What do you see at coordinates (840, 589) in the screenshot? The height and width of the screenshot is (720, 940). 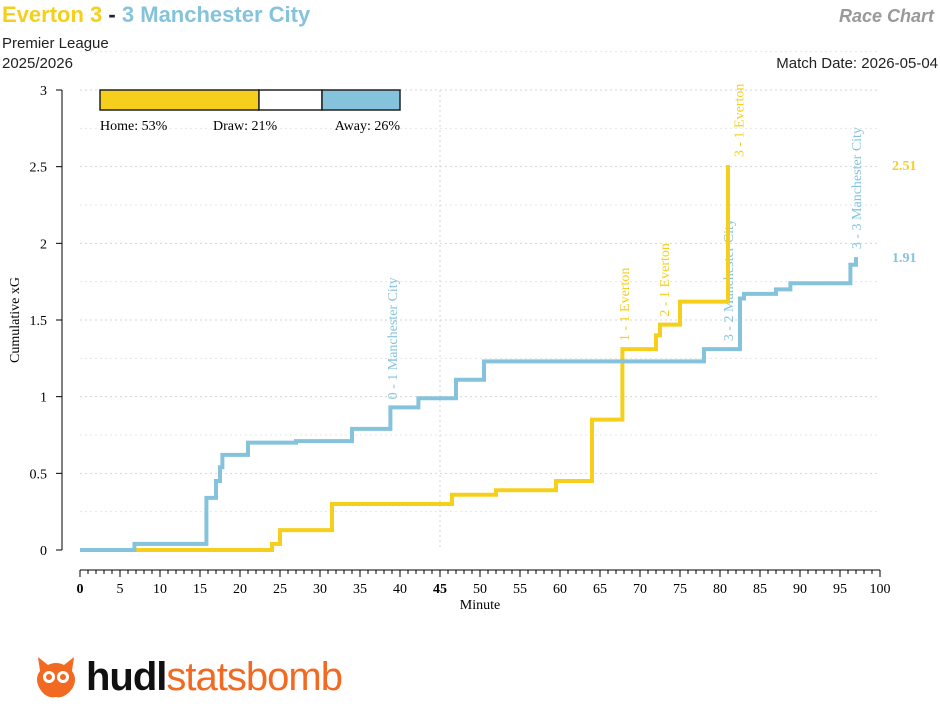 I see `x-tick-label: 95` at bounding box center [840, 589].